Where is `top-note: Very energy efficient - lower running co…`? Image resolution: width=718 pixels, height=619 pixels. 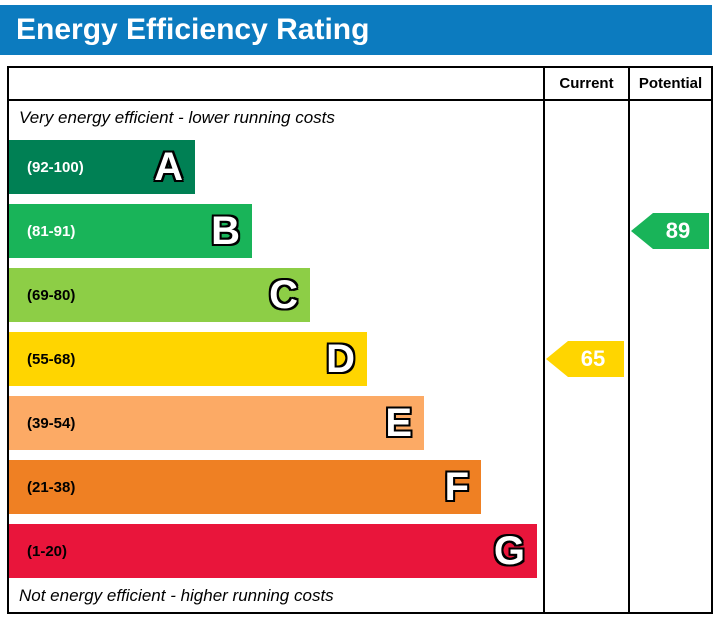
top-note: Very energy efficient - lower running co… is located at coordinates (177, 117).